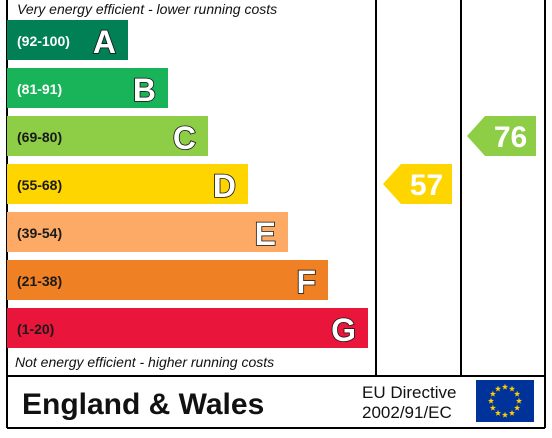 This screenshot has height=438, width=552. Describe the element at coordinates (409, 392) in the screenshot. I see `directive-line-1: EU Directive` at that location.